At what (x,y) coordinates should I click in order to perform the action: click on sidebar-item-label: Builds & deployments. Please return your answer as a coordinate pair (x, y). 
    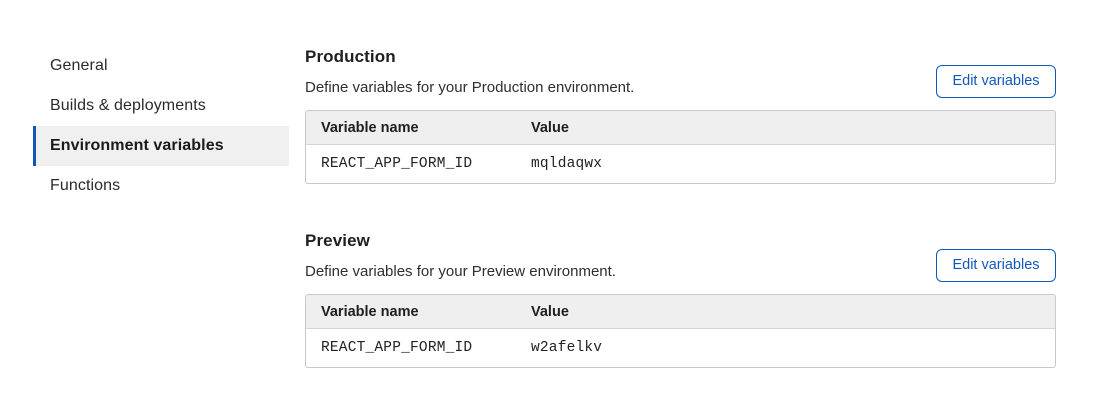
    Looking at the image, I should click on (128, 105).